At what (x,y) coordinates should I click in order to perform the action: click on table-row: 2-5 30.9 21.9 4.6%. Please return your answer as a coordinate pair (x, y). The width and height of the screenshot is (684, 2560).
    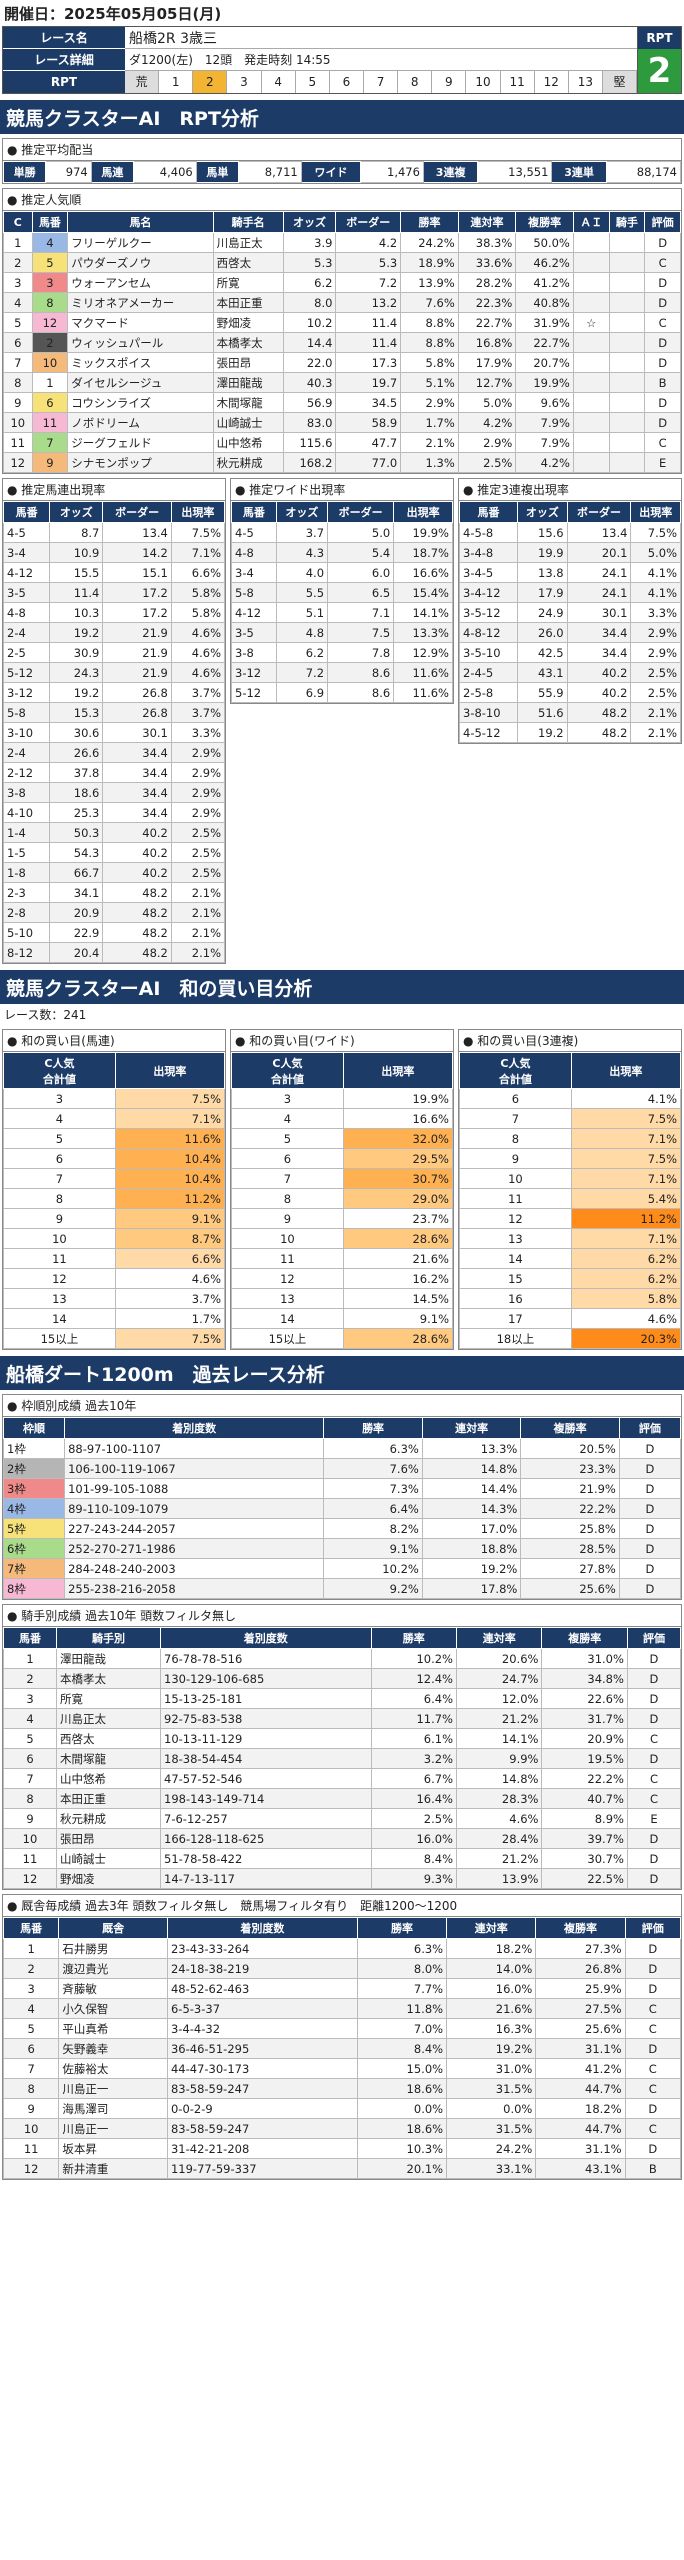
    Looking at the image, I should click on (114, 652).